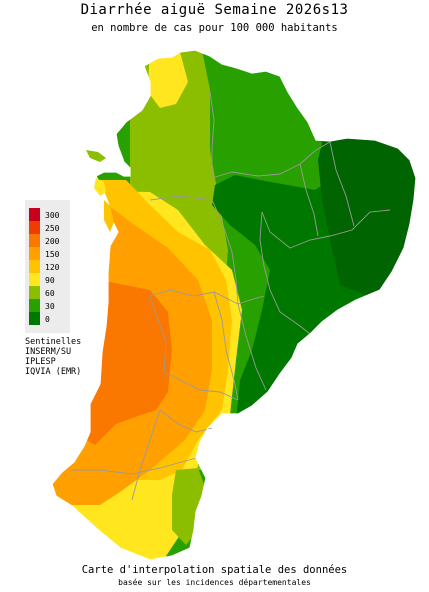 Image resolution: width=429 pixels, height=592 pixels. Describe the element at coordinates (52, 241) in the screenshot. I see `legend-label-200: 200` at that location.